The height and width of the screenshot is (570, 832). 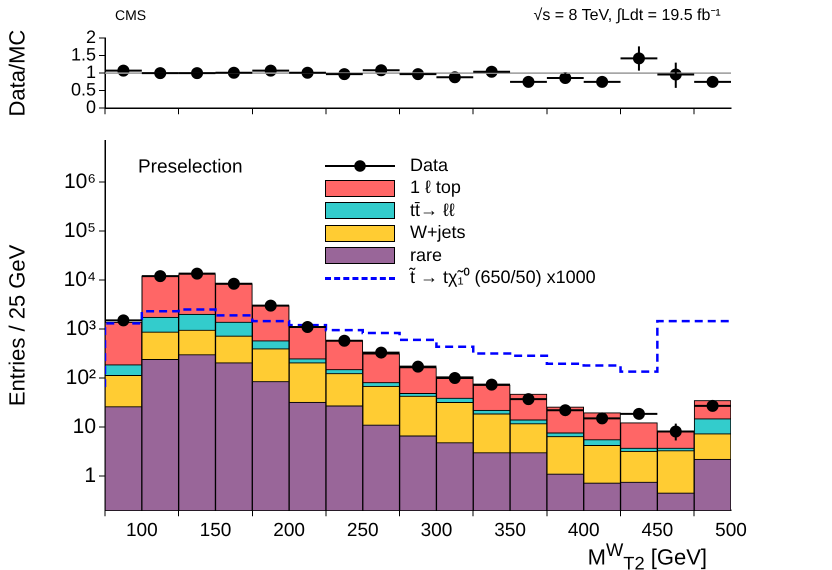 I want to click on legend-label: 1 ℓ top, so click(x=435, y=187).